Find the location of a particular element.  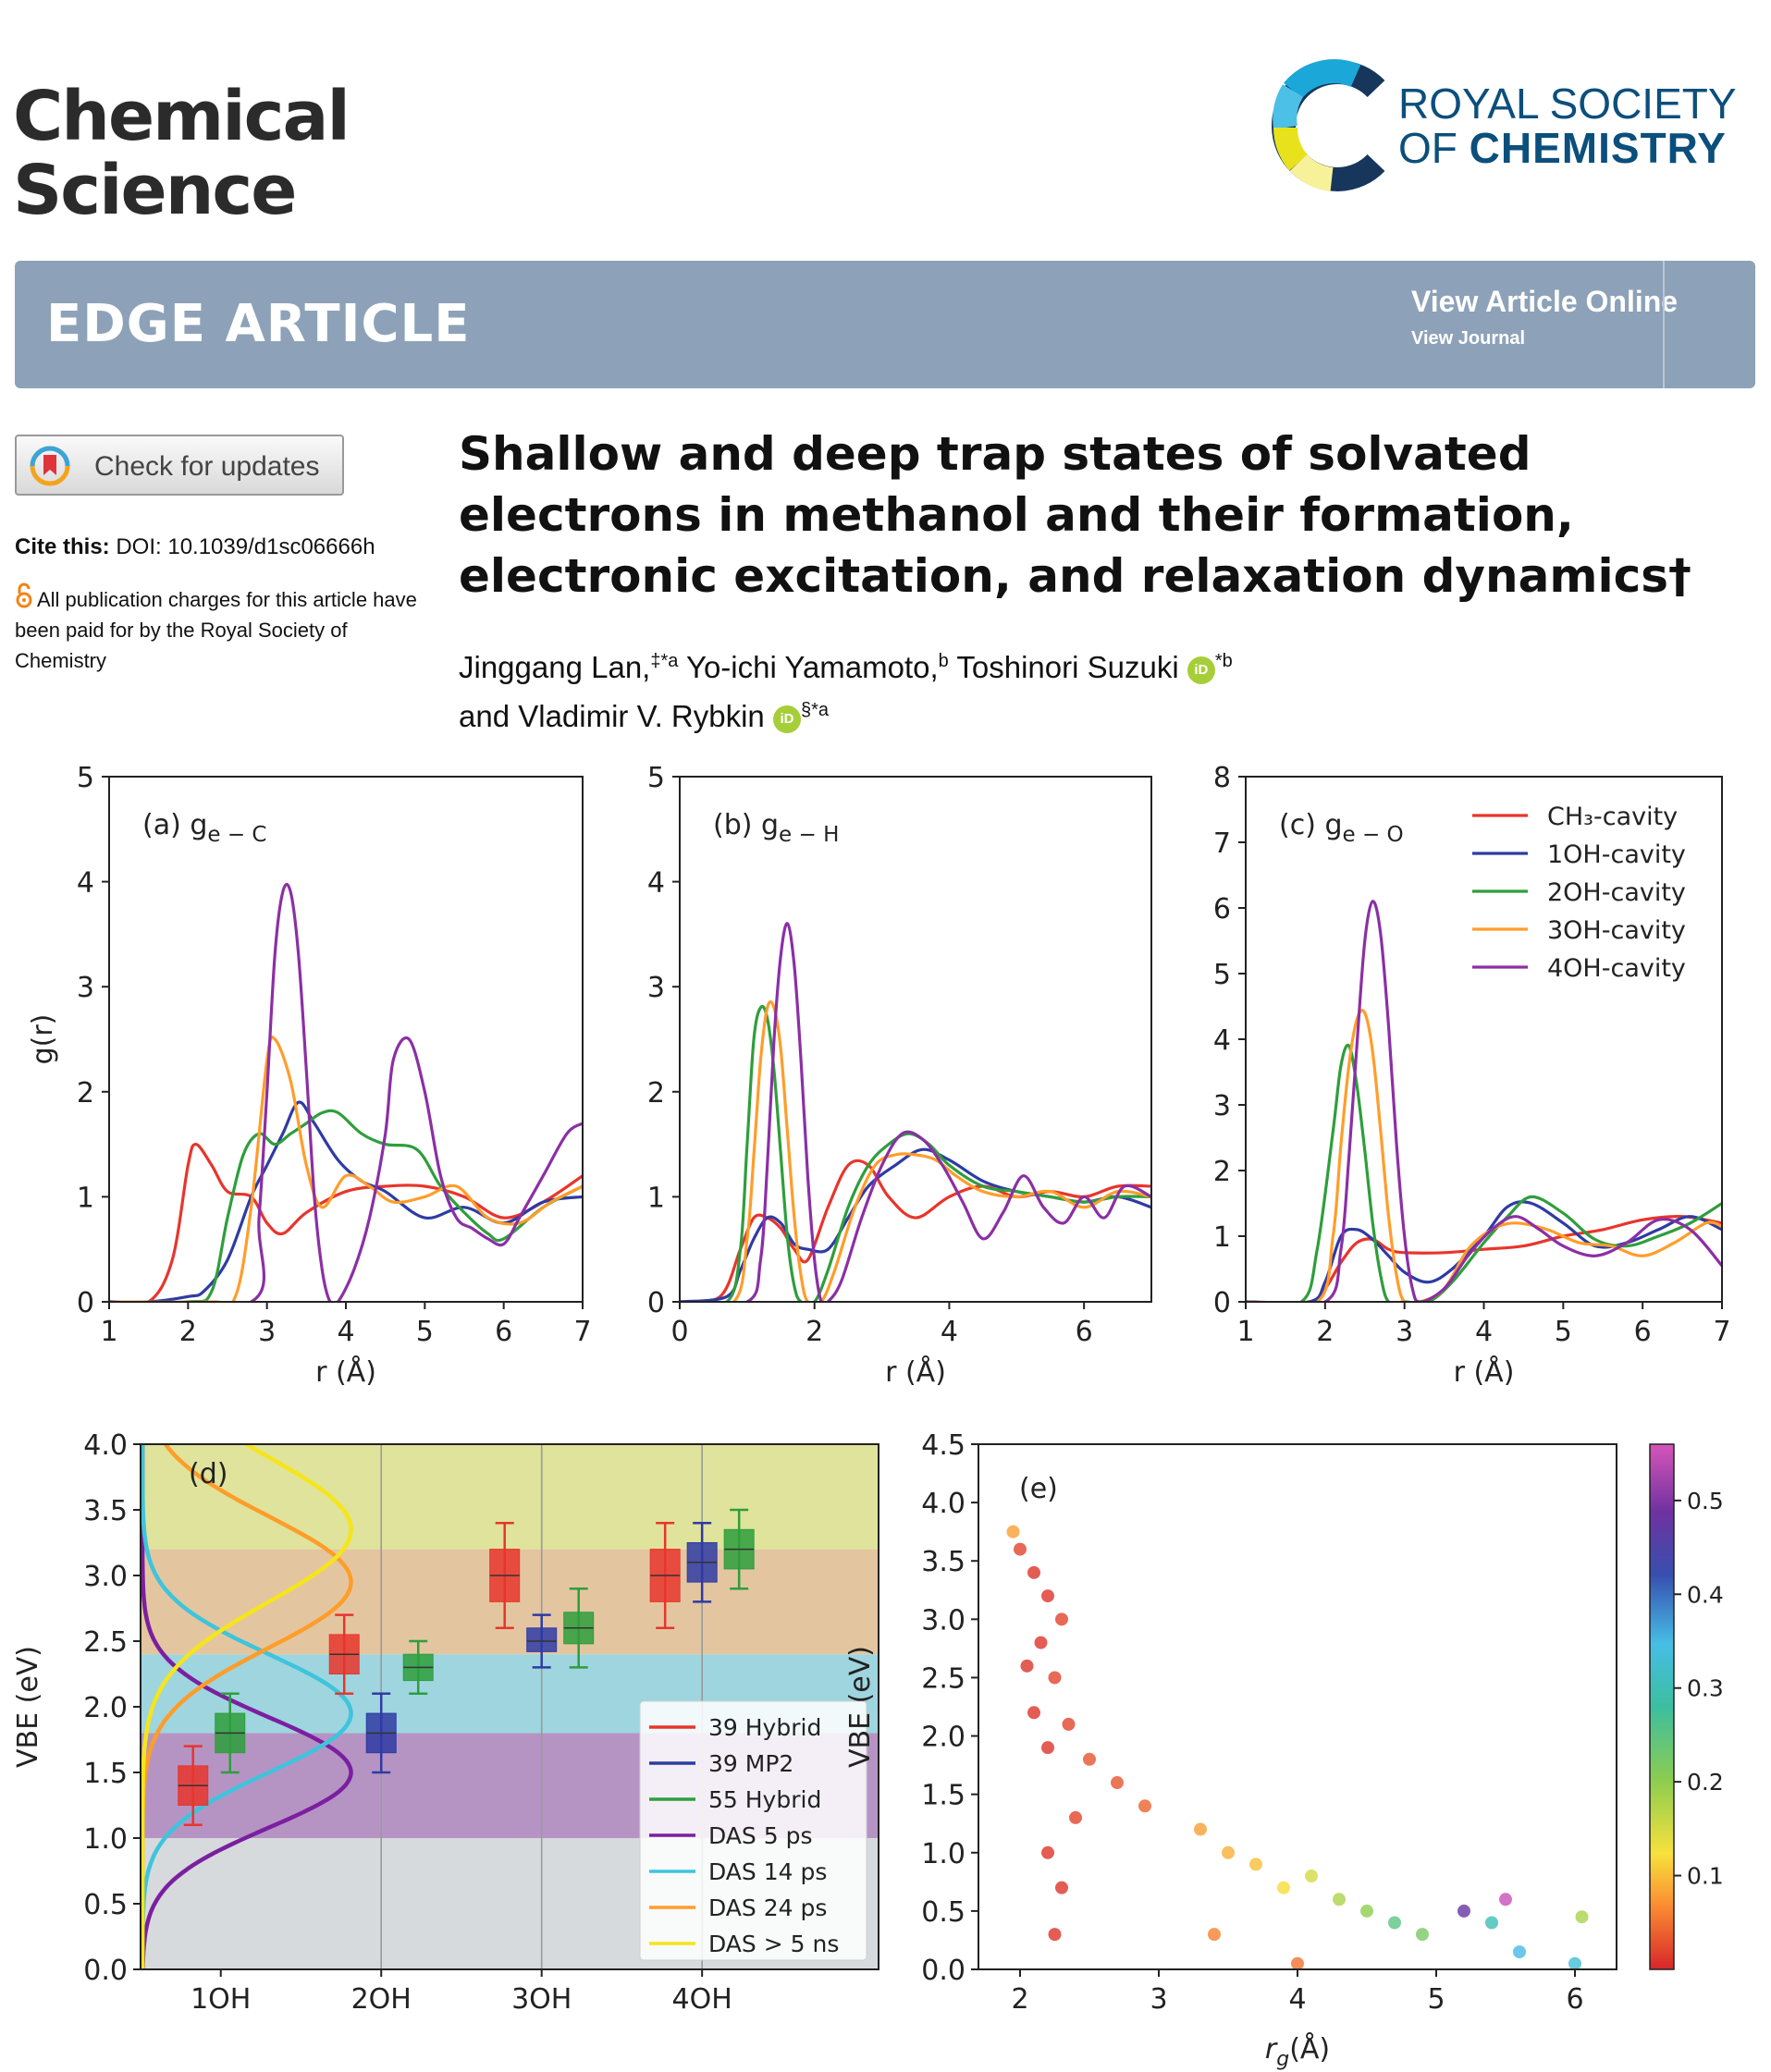

cite-doi: DOI: 10.1039/d1sc06666h is located at coordinates (242, 546).